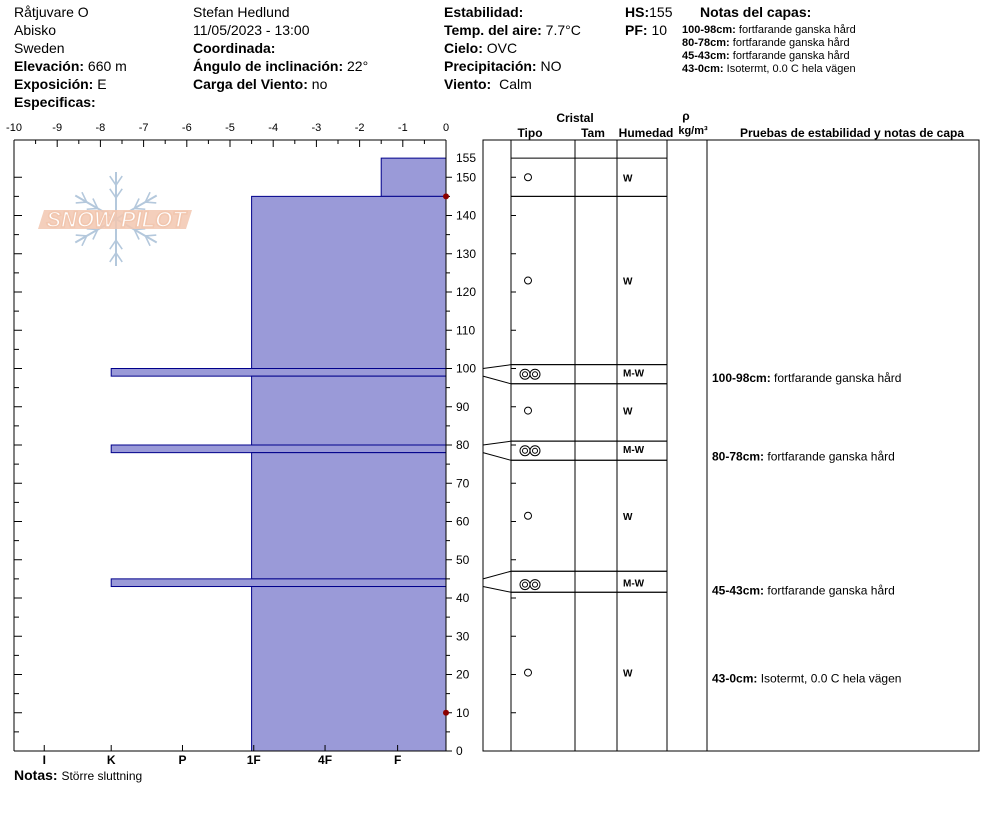 This screenshot has height=840, width=994. Describe the element at coordinates (187, 128) in the screenshot. I see `temp-tick-label: -6` at that location.